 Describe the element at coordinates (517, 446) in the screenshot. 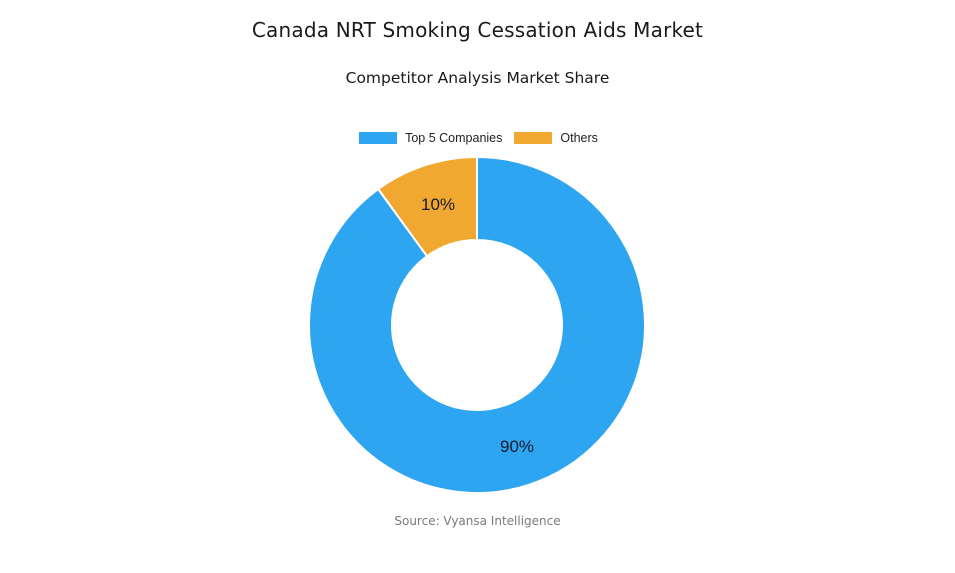

I see `slice-label-top5: 90%` at that location.